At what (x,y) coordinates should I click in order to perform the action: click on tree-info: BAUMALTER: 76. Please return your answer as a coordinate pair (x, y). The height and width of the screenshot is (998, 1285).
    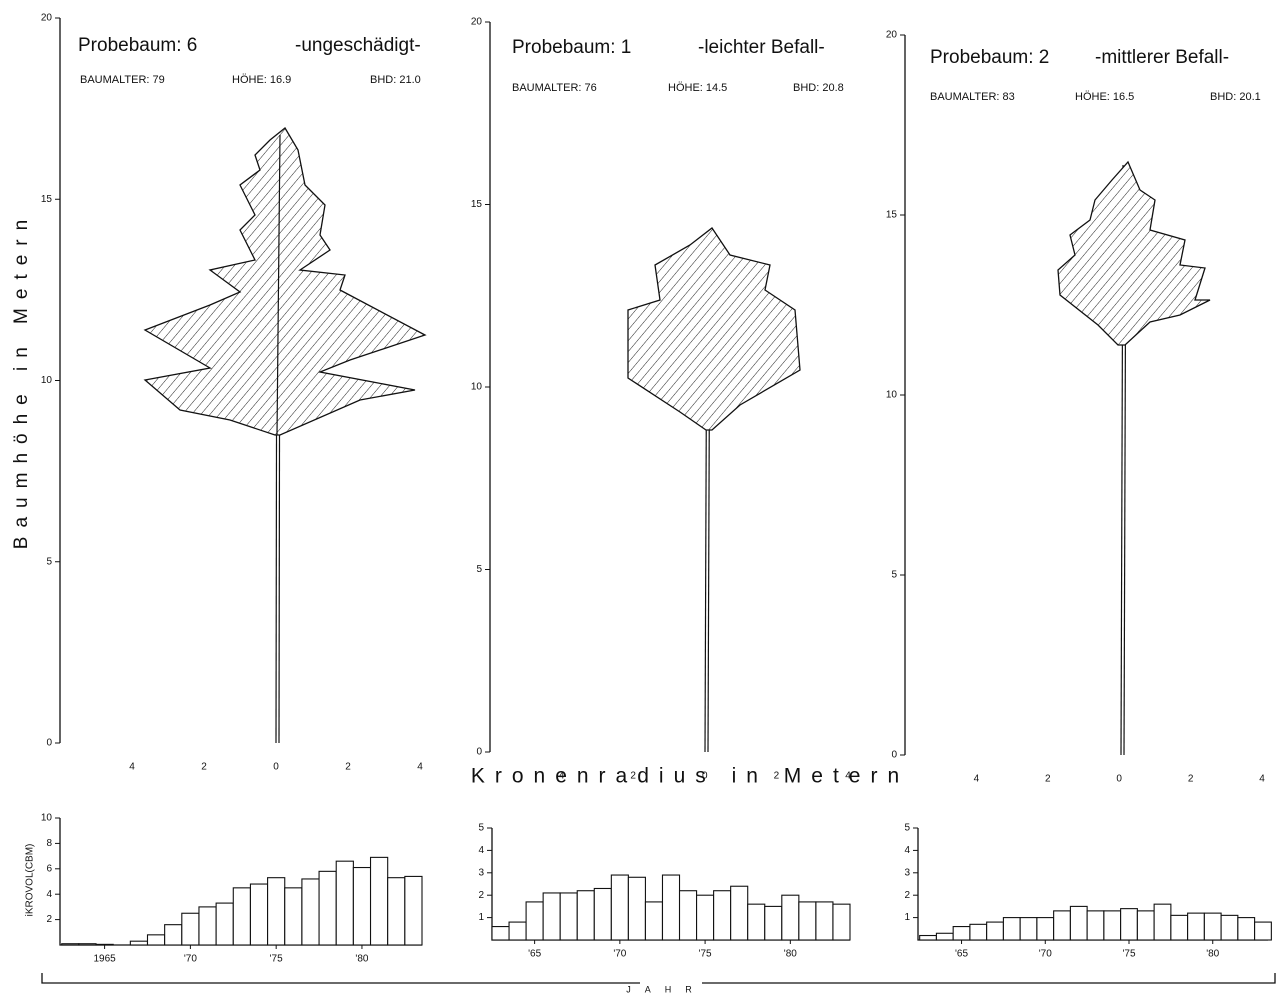
    Looking at the image, I should click on (554, 88).